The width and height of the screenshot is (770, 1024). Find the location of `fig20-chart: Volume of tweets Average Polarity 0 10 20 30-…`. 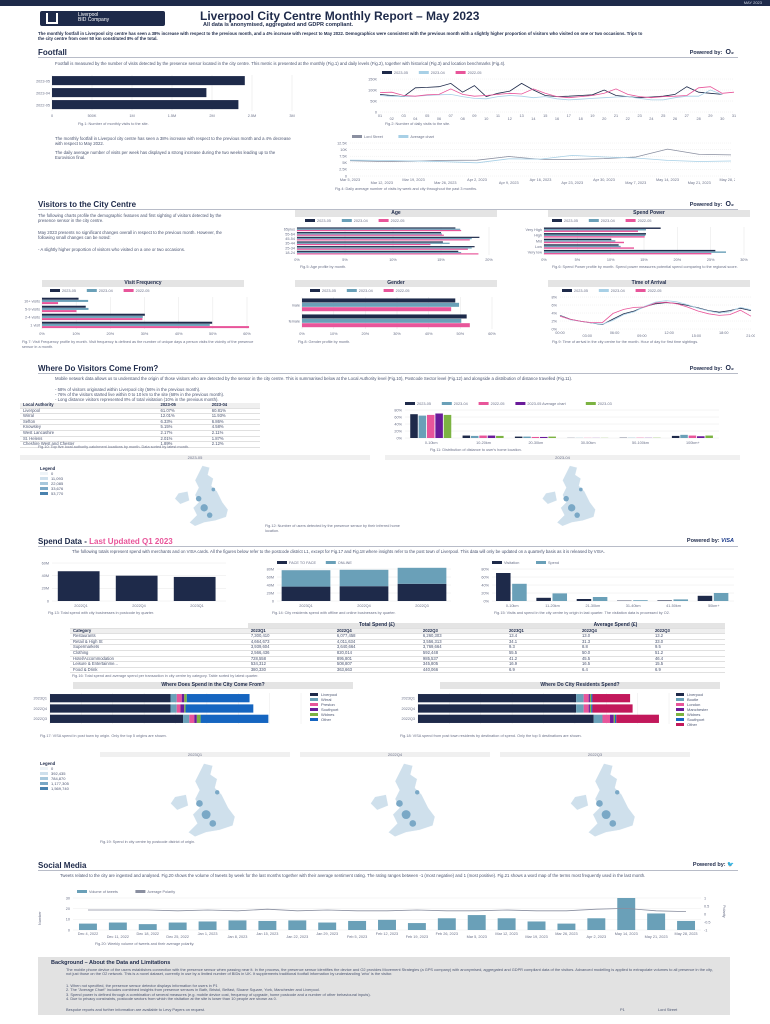

fig20-chart: Volume of tweets Average Polarity 0 10 20 30-… is located at coordinates (385, 914).